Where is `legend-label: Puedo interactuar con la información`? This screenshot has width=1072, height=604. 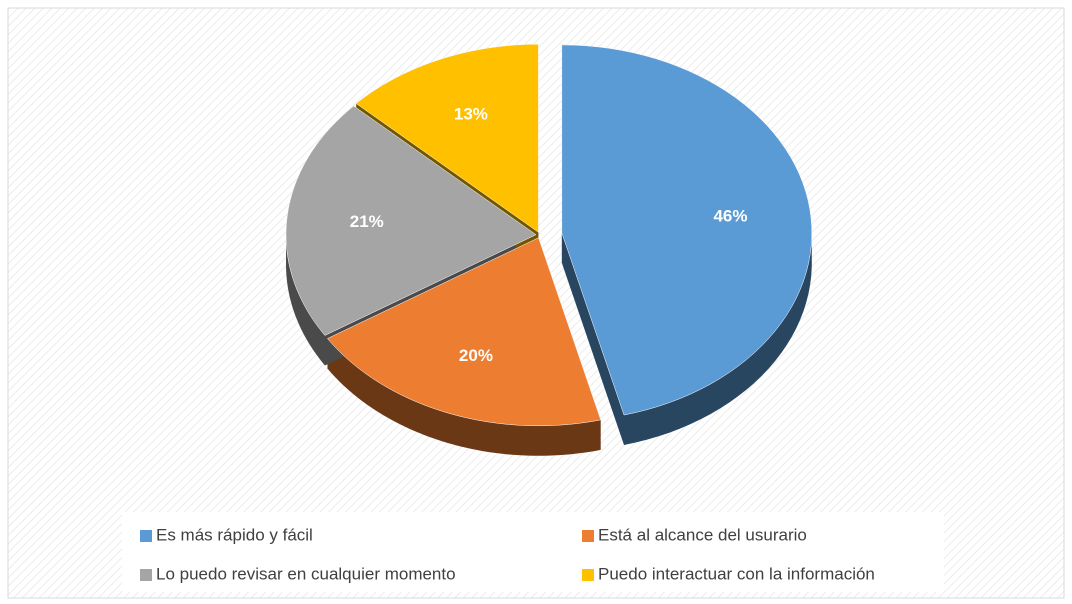
legend-label: Puedo interactuar con la información is located at coordinates (736, 573).